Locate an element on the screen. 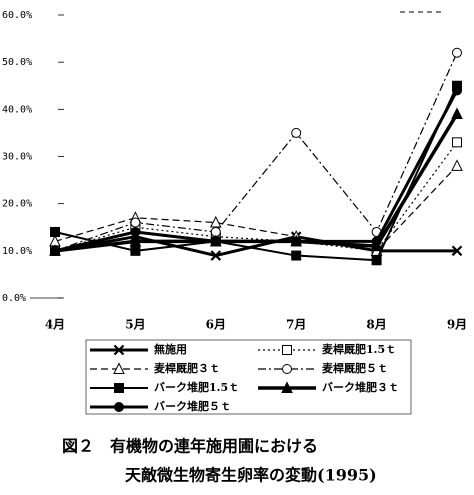 This screenshot has height=495, width=474. caption-line: 図２ 有機物の連年施用圃における is located at coordinates (190, 446).